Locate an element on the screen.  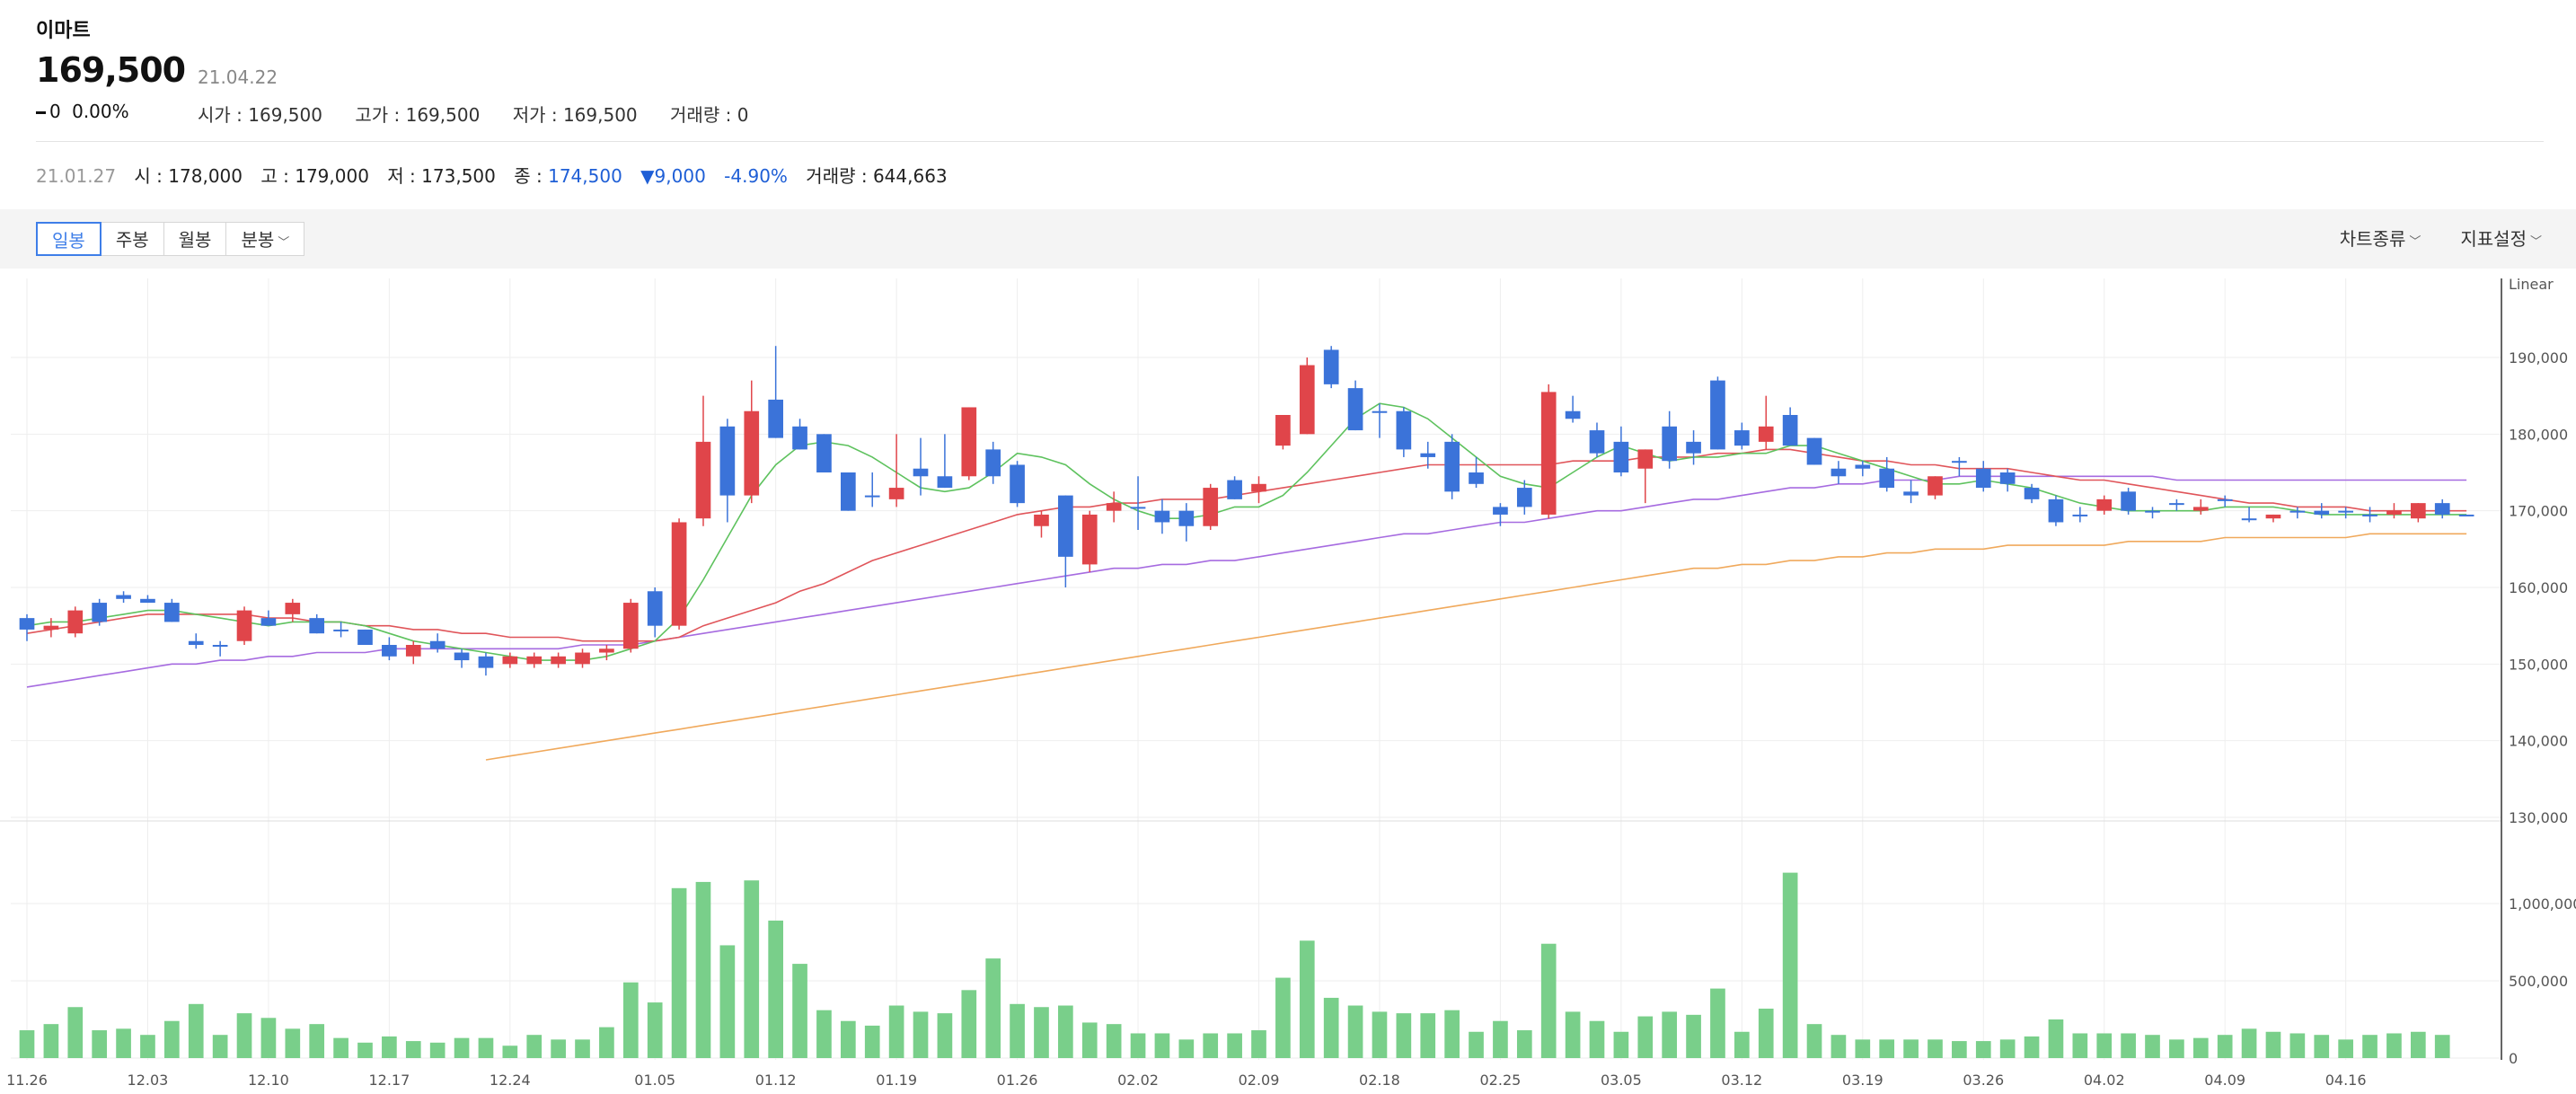
date-tick-label: 12.17 is located at coordinates (389, 1080).